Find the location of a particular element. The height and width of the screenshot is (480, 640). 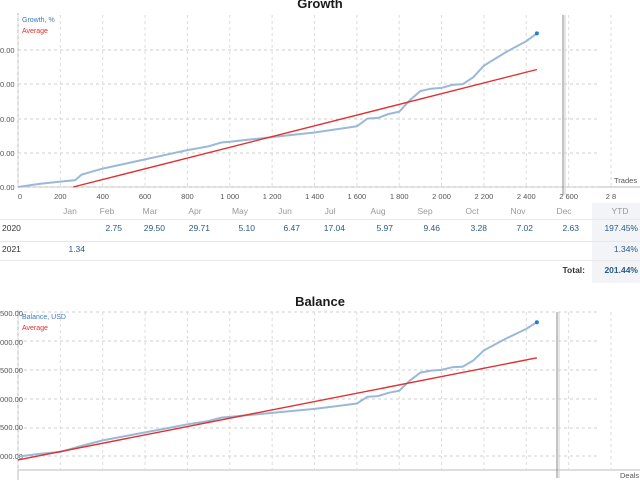

x-tick-label: 1 800 is located at coordinates (399, 196).